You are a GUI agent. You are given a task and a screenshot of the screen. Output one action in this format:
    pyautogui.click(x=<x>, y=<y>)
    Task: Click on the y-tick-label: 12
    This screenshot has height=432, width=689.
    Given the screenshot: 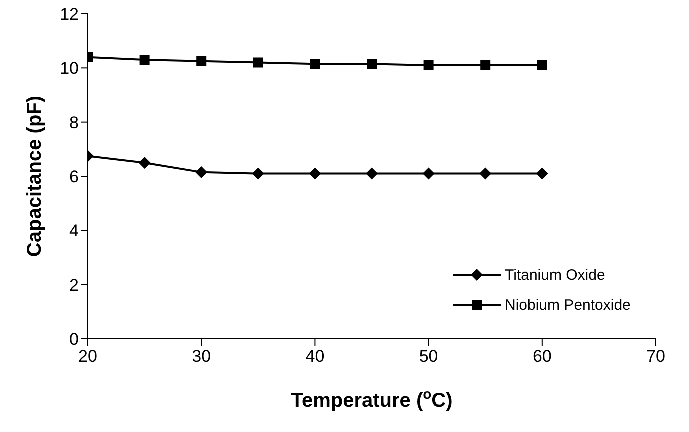 What is the action you would take?
    pyautogui.click(x=69, y=14)
    